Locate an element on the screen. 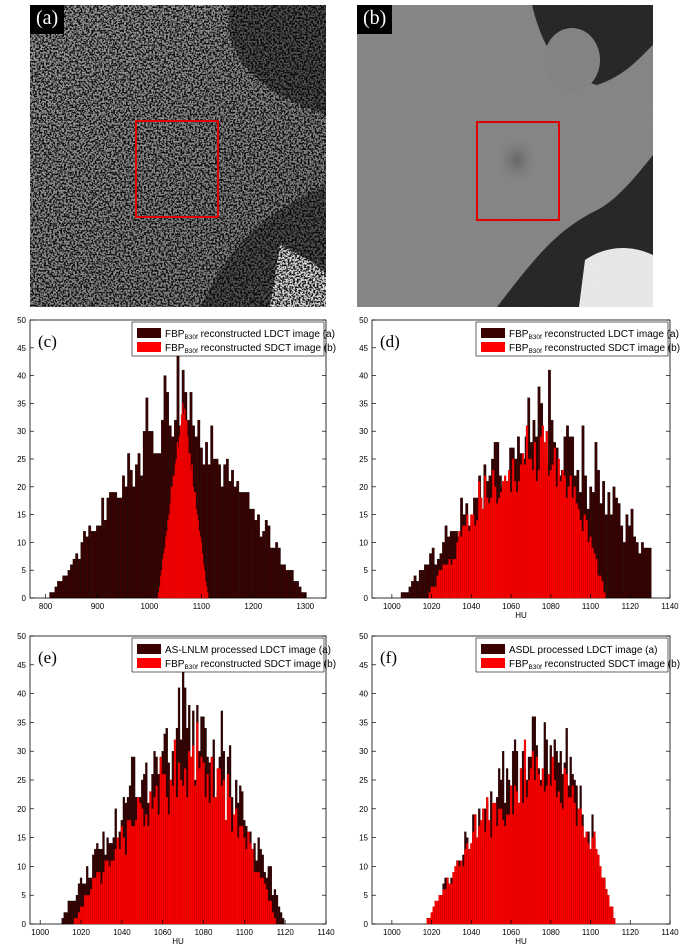  legend-label-ldct: FBPB30f reconstructed LDCT image (a) is located at coordinates (594, 335).